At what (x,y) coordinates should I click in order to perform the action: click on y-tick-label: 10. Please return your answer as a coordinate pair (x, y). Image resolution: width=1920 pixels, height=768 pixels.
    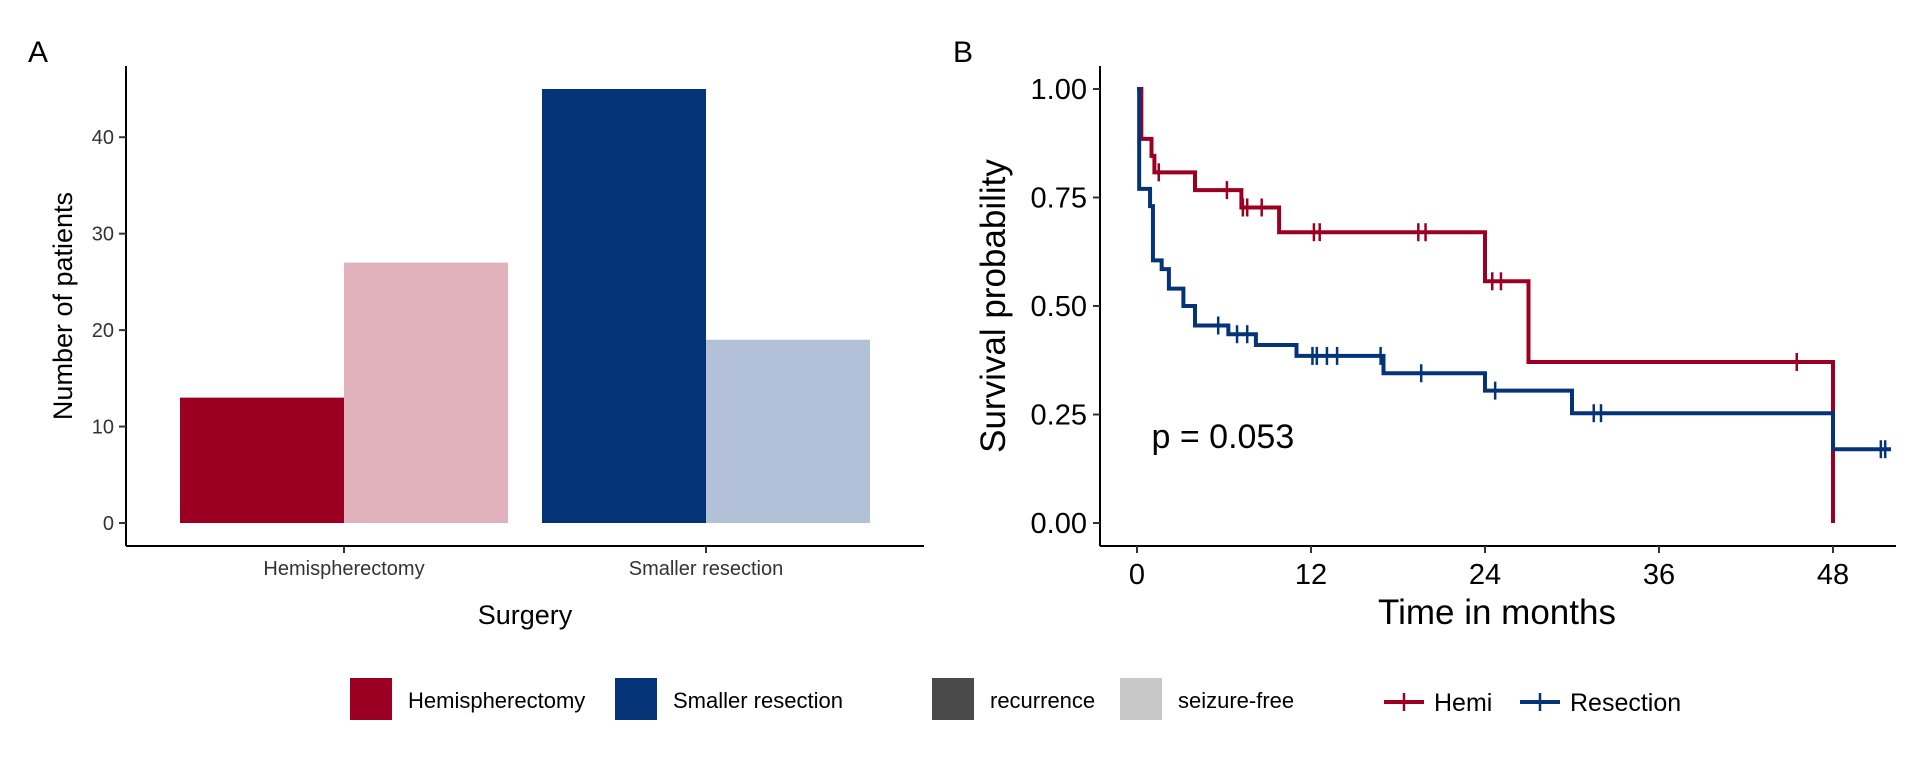
    Looking at the image, I should click on (103, 428).